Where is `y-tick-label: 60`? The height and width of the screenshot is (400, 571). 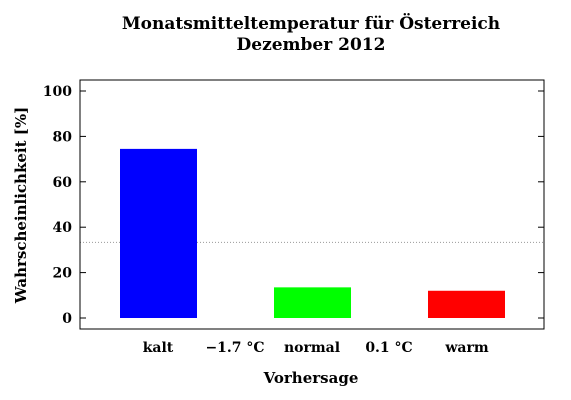 y-tick-label: 60 is located at coordinates (63, 183).